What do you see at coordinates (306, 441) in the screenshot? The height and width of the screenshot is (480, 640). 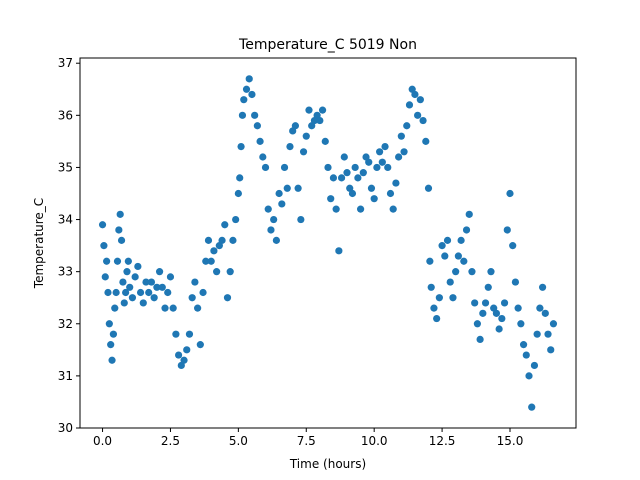 I see `x-tick-label: 7.5` at bounding box center [306, 441].